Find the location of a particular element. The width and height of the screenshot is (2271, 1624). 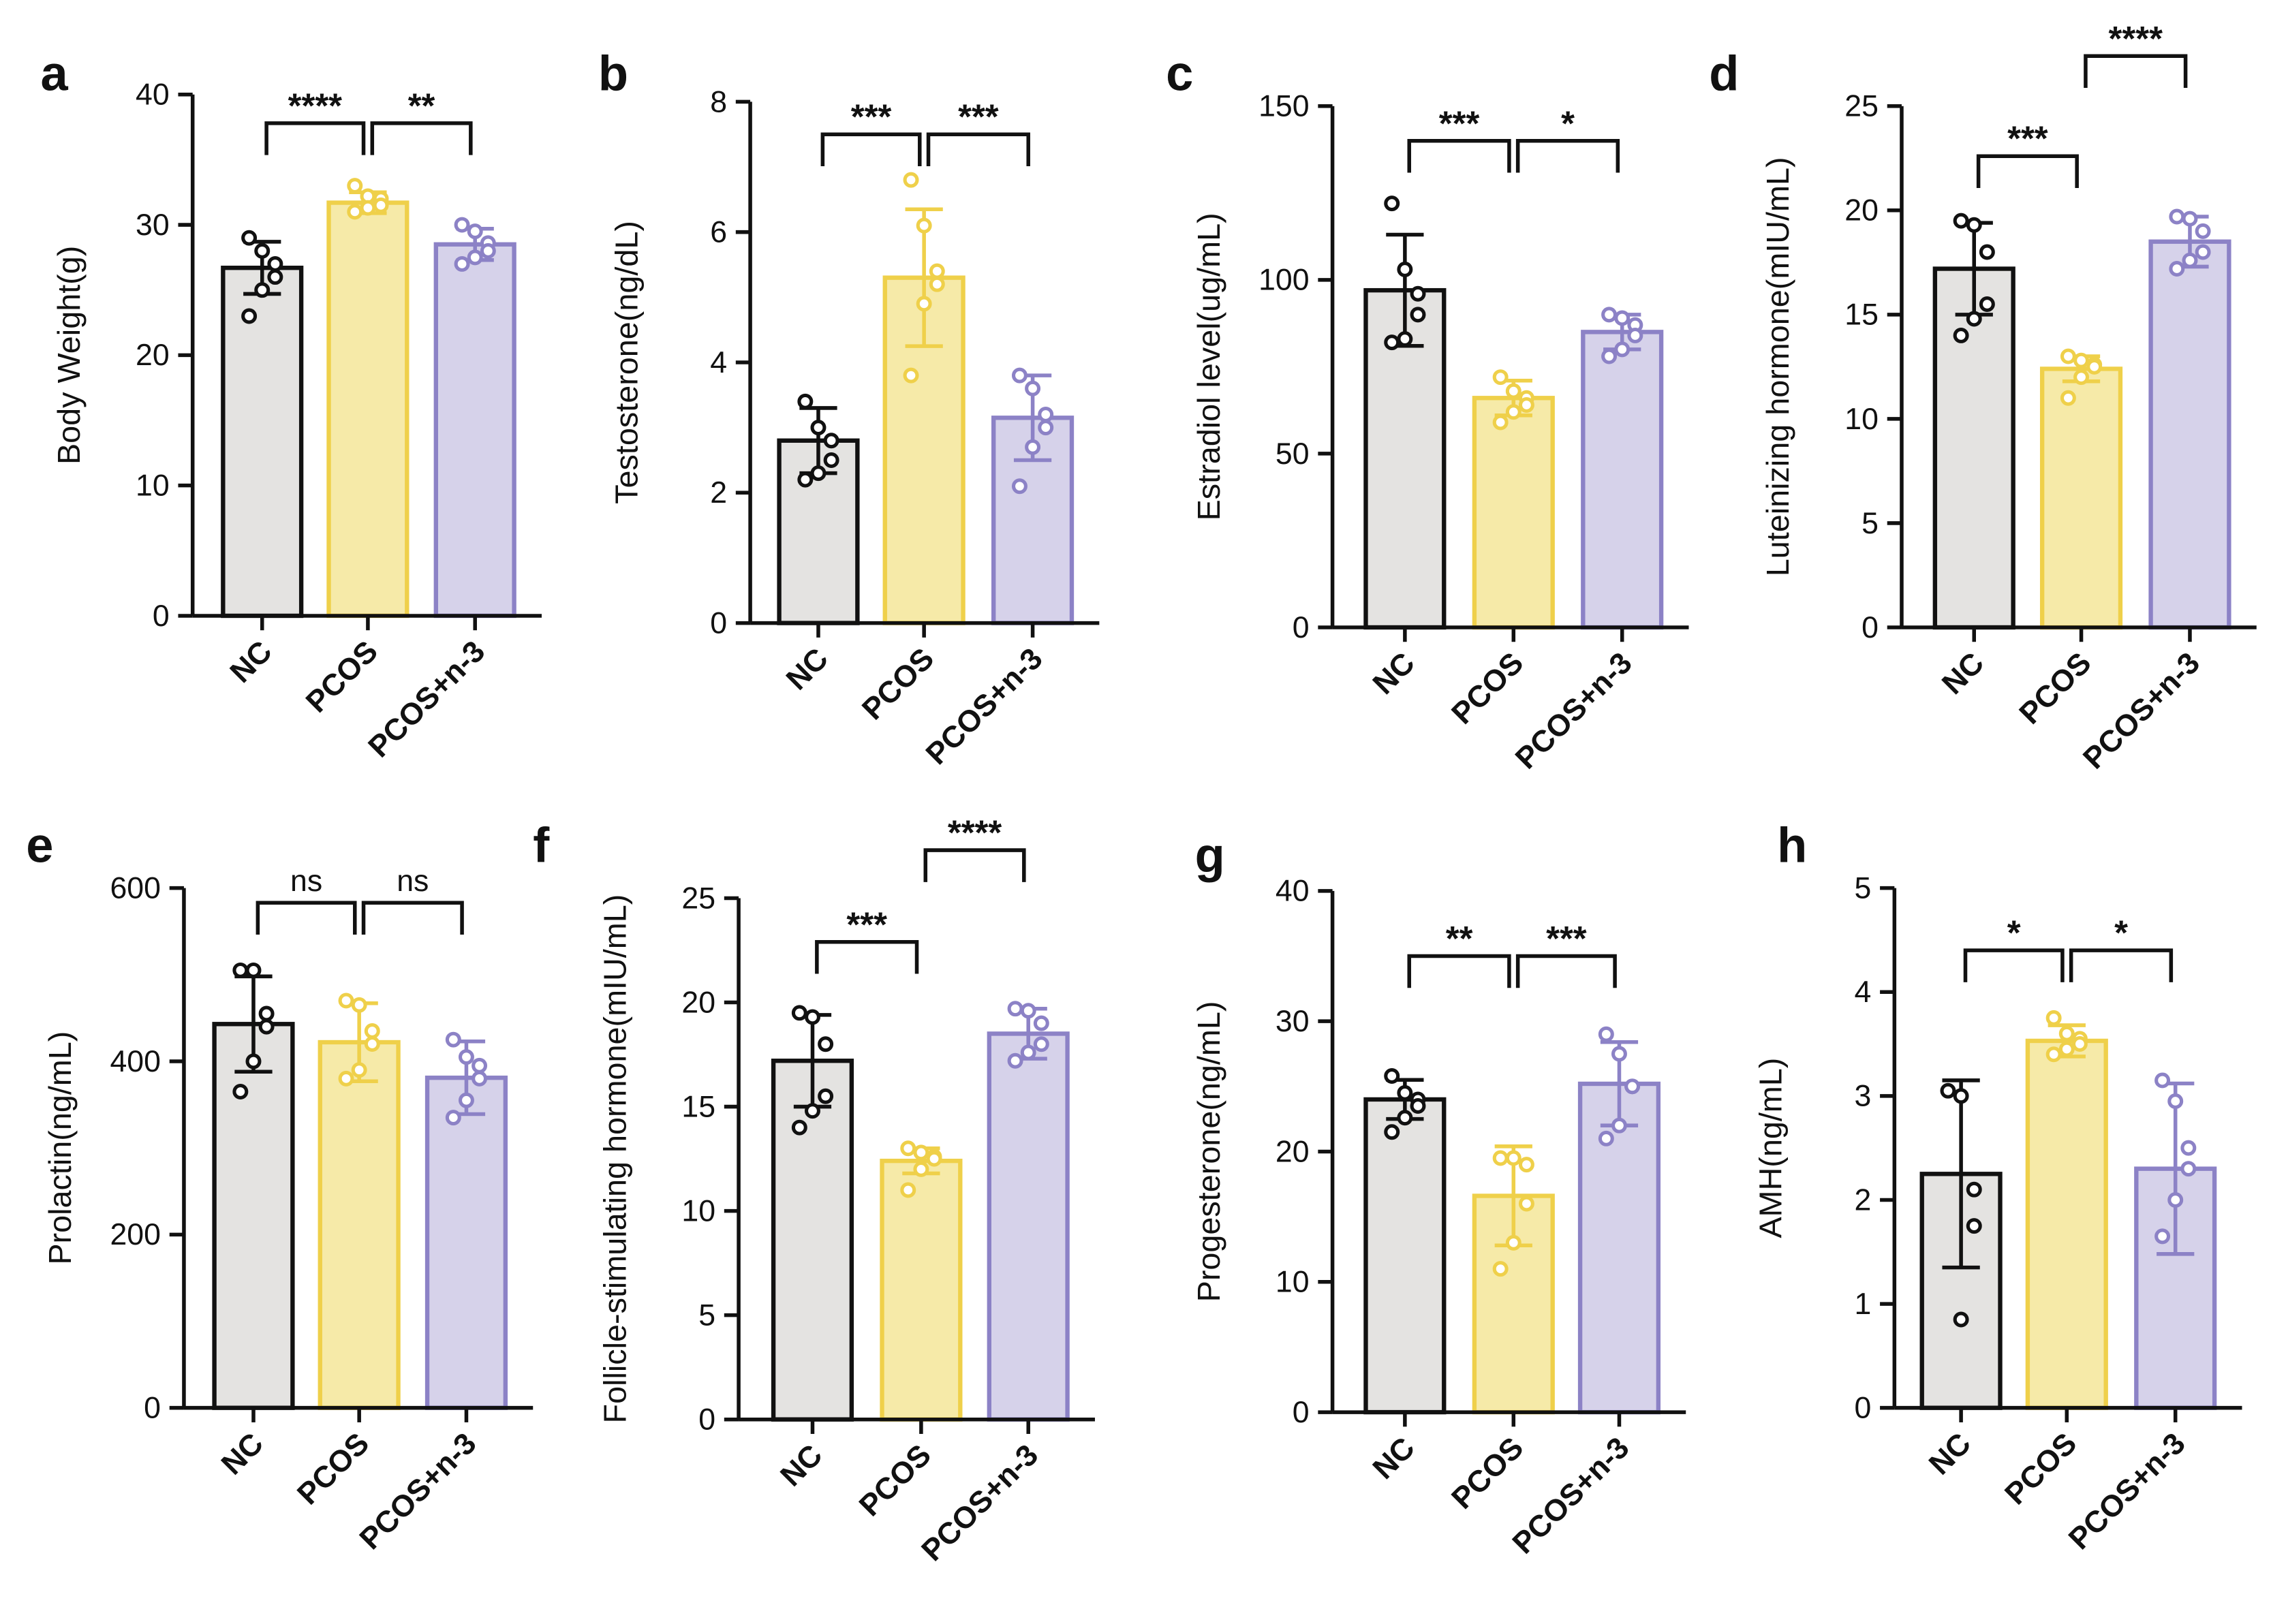

y-tick-label: 5 is located at coordinates (1870, 523).